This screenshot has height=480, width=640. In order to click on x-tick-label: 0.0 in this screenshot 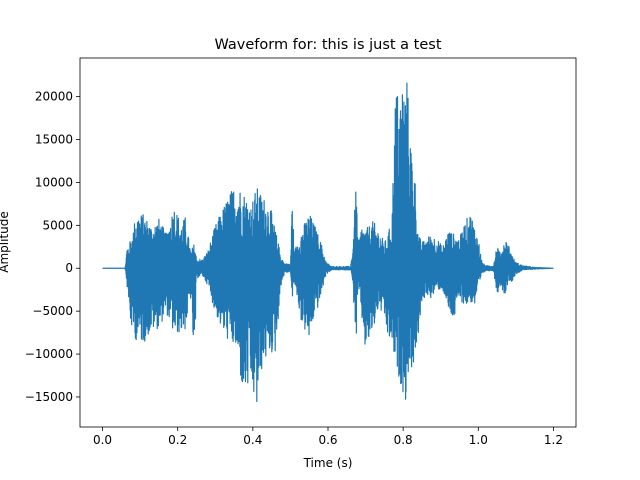, I will do `click(102, 440)`.